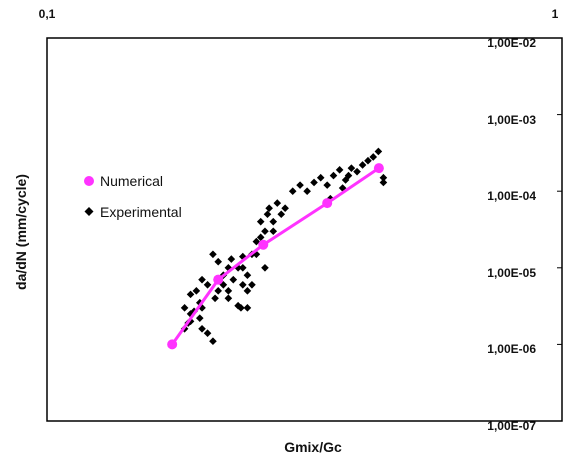 The height and width of the screenshot is (462, 564). I want to click on y-axis-title: da/dN (mm/cycle), so click(21, 232).